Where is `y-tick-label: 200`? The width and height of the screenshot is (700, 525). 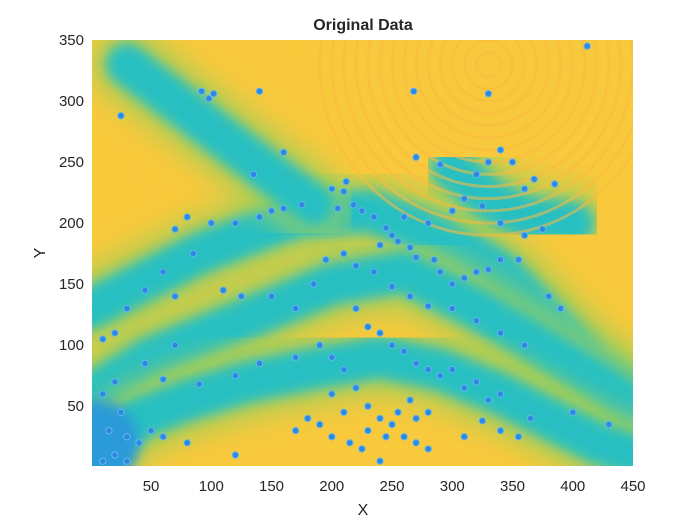 y-tick-label: 200 is located at coordinates (71, 223).